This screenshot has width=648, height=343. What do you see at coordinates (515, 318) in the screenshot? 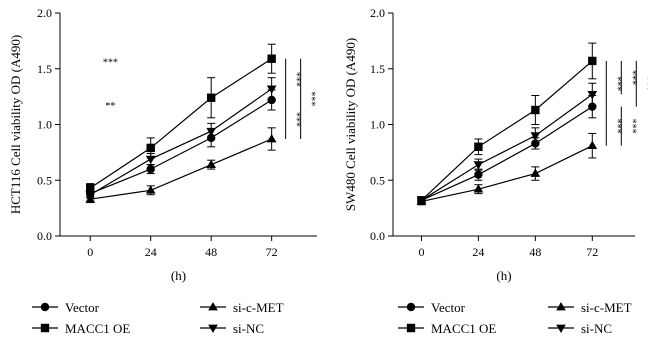
I see `sw480-legend: Vector si-c-MET MACC1 OE si-NC` at bounding box center [515, 318].